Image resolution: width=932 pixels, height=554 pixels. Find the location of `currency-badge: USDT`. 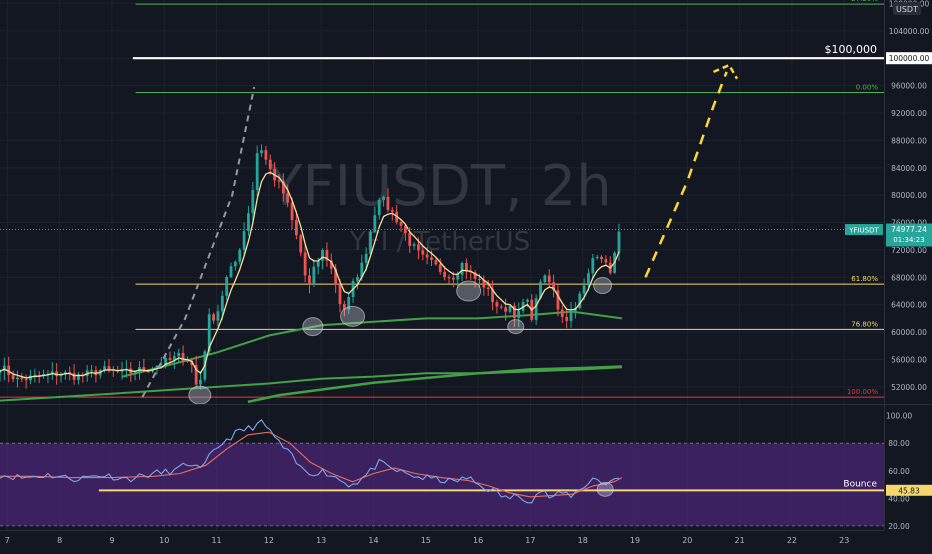

currency-badge: USDT is located at coordinates (907, 8).